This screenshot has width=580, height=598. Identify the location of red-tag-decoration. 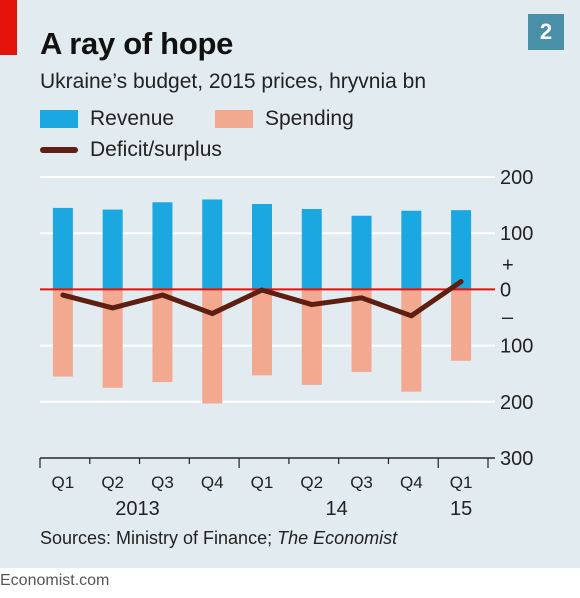
(8, 27).